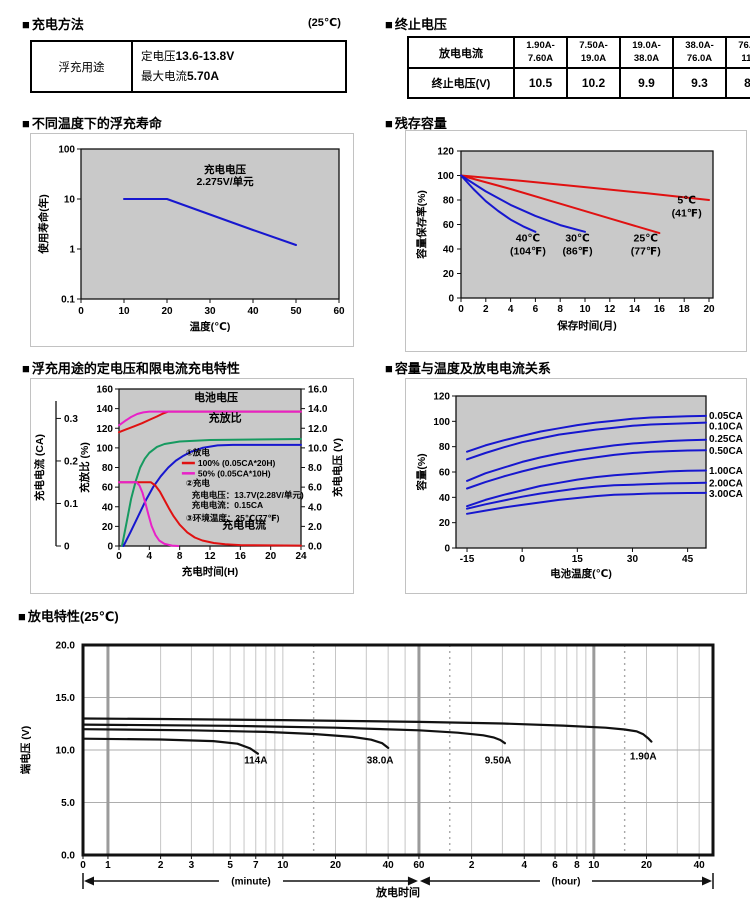 Image resolution: width=750 pixels, height=900 pixels. I want to click on chart-annotation: 充放比, so click(225, 417).